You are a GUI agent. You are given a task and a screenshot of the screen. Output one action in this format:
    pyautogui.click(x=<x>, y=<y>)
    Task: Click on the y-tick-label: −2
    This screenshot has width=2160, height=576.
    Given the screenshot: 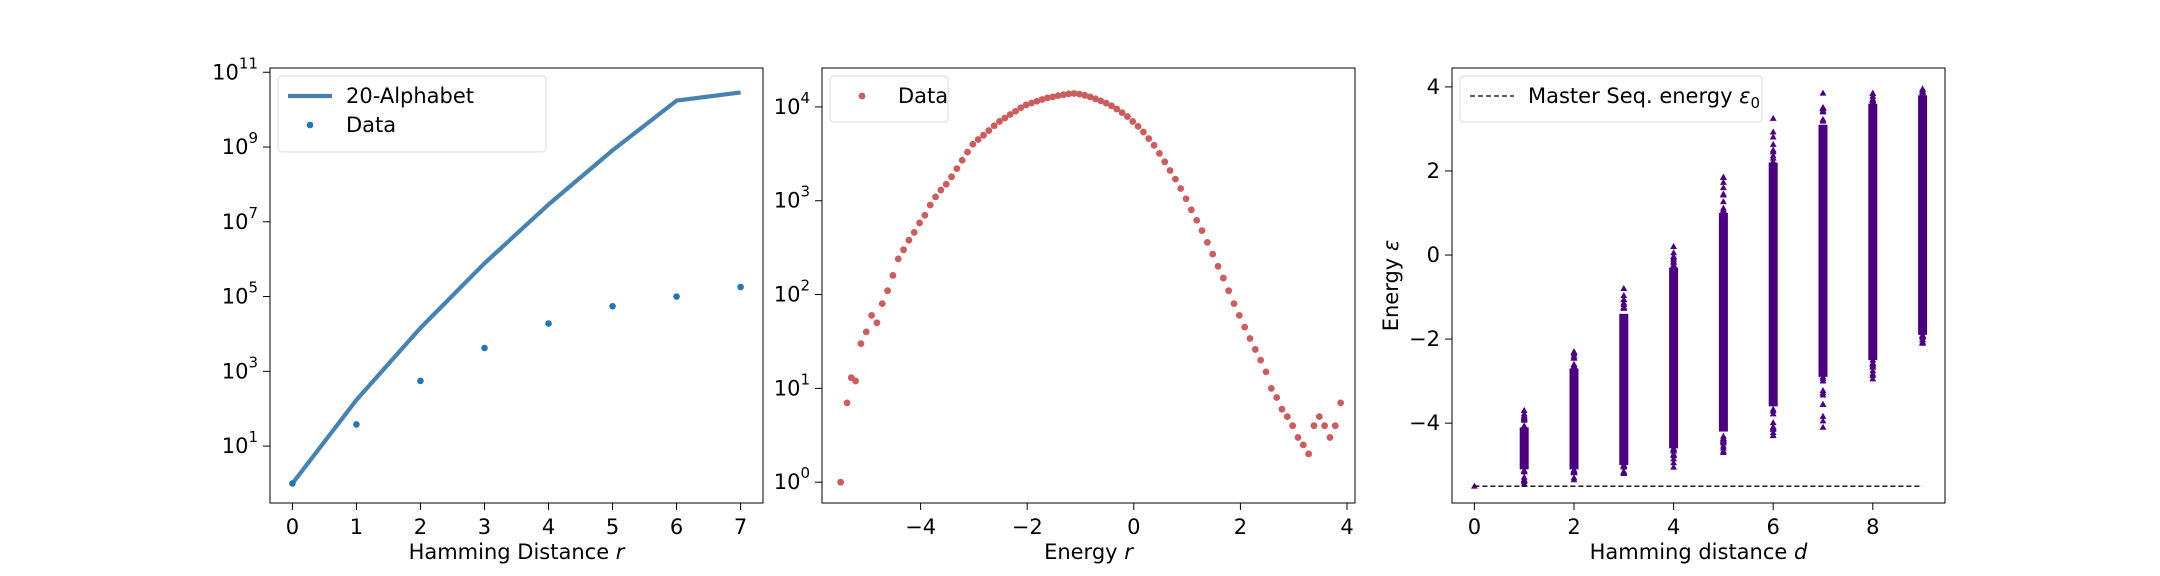 What is the action you would take?
    pyautogui.click(x=1424, y=339)
    